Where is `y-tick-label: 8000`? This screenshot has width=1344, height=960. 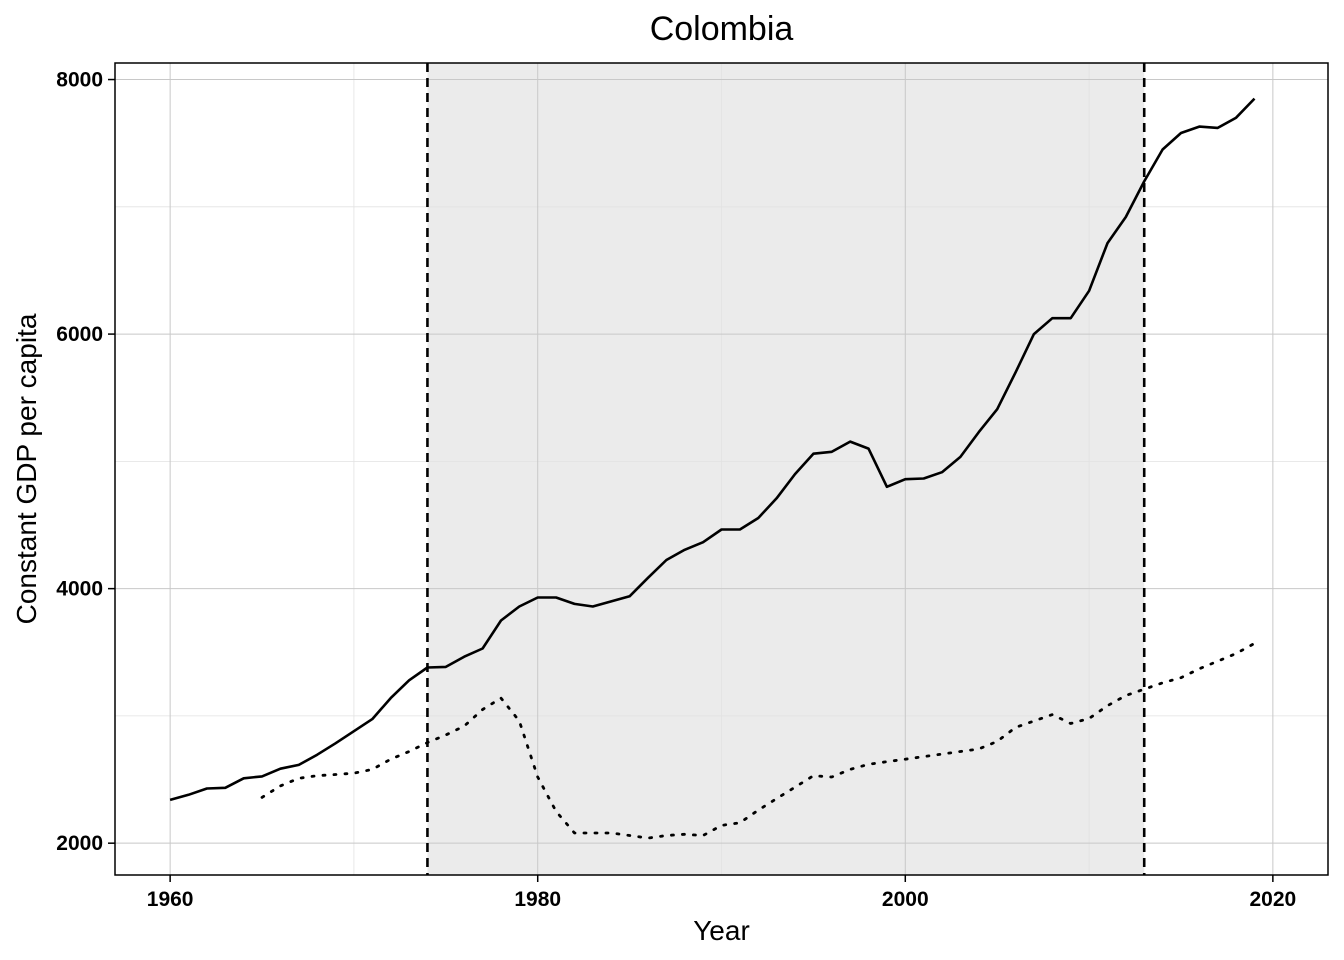
y-tick-label: 8000 is located at coordinates (79, 80).